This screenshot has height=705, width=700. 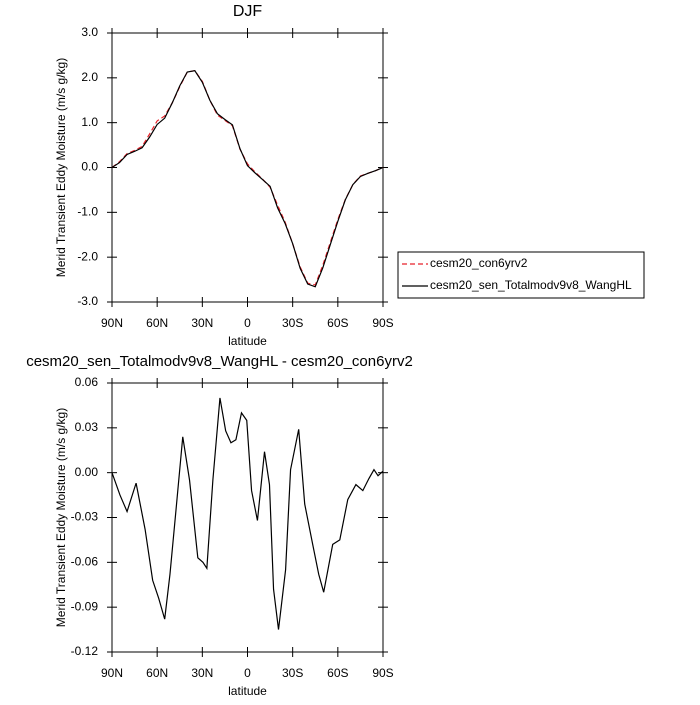 I want to click on plot-frame, so click(x=247, y=167).